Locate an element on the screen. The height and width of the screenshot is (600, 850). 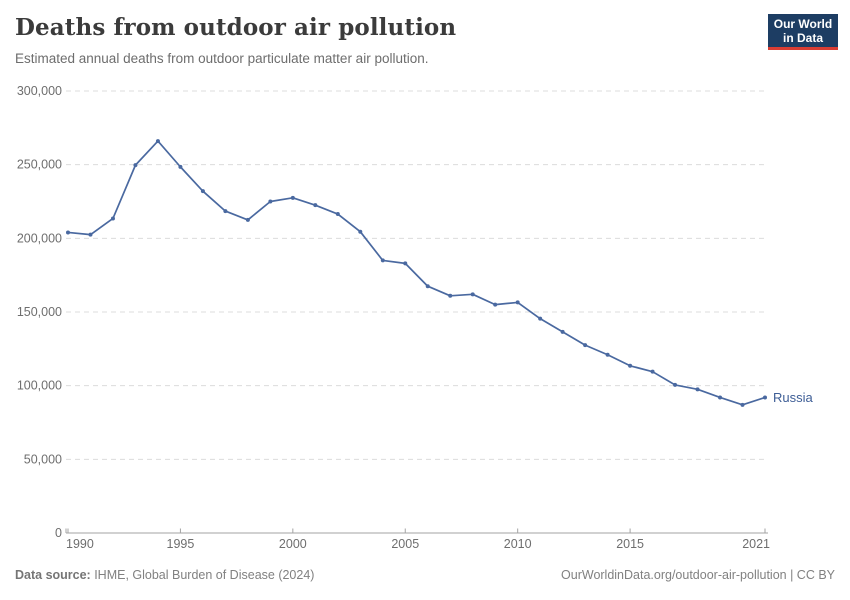
x-axis-tick-label: 2000 is located at coordinates (293, 544).